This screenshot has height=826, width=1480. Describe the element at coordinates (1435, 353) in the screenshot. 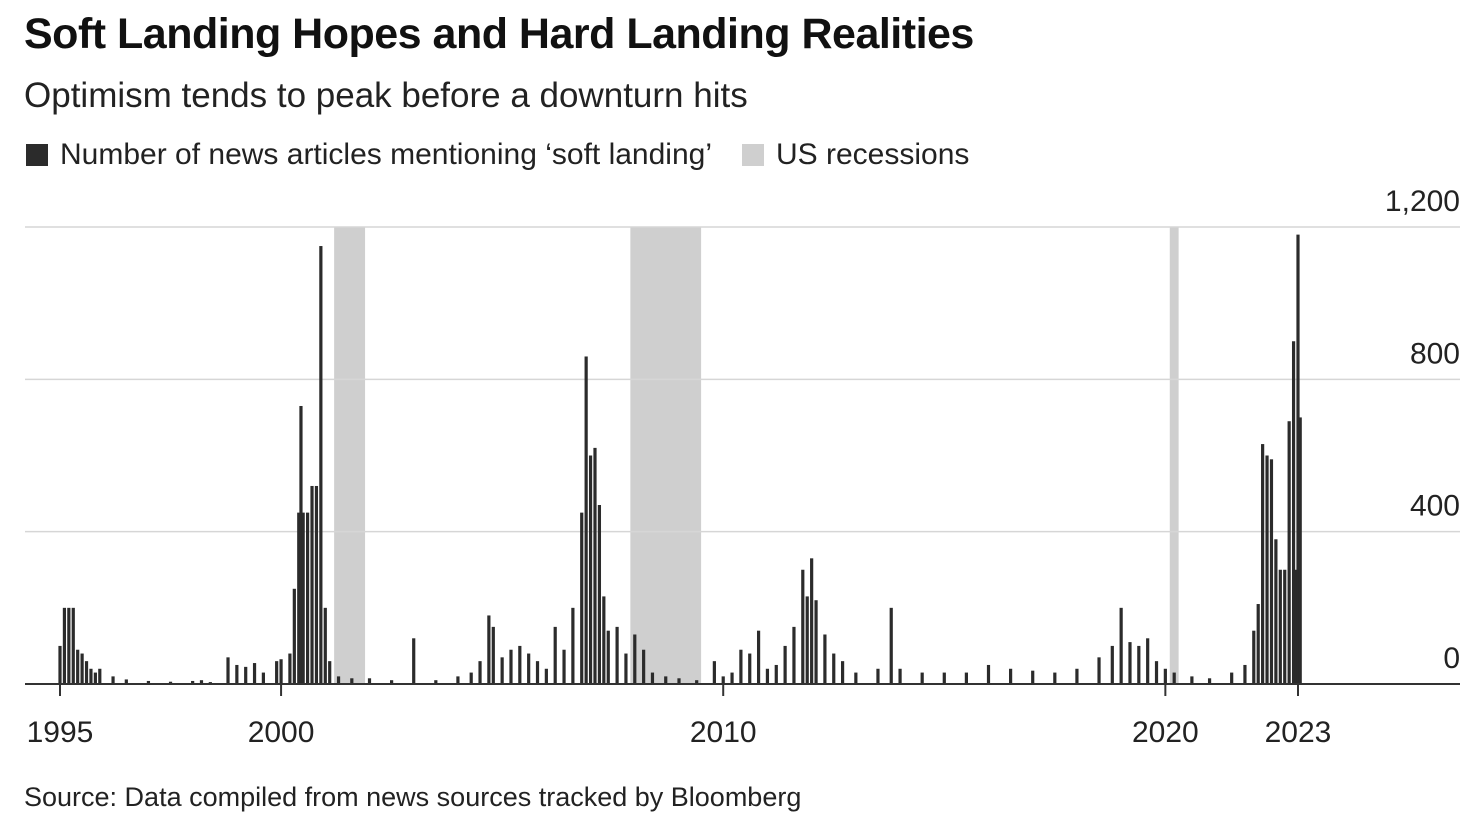

I see `y-tick-label-2: 800` at that location.